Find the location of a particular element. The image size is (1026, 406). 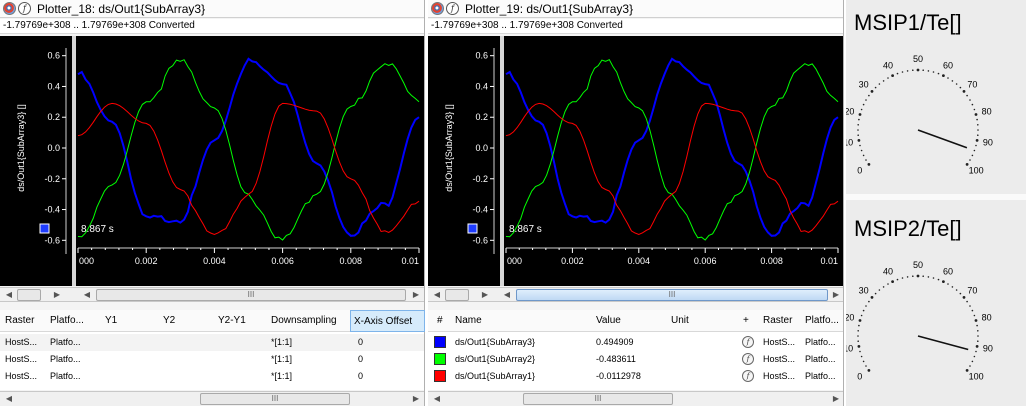

y-tick-label: -0.4 is located at coordinates (52, 210).